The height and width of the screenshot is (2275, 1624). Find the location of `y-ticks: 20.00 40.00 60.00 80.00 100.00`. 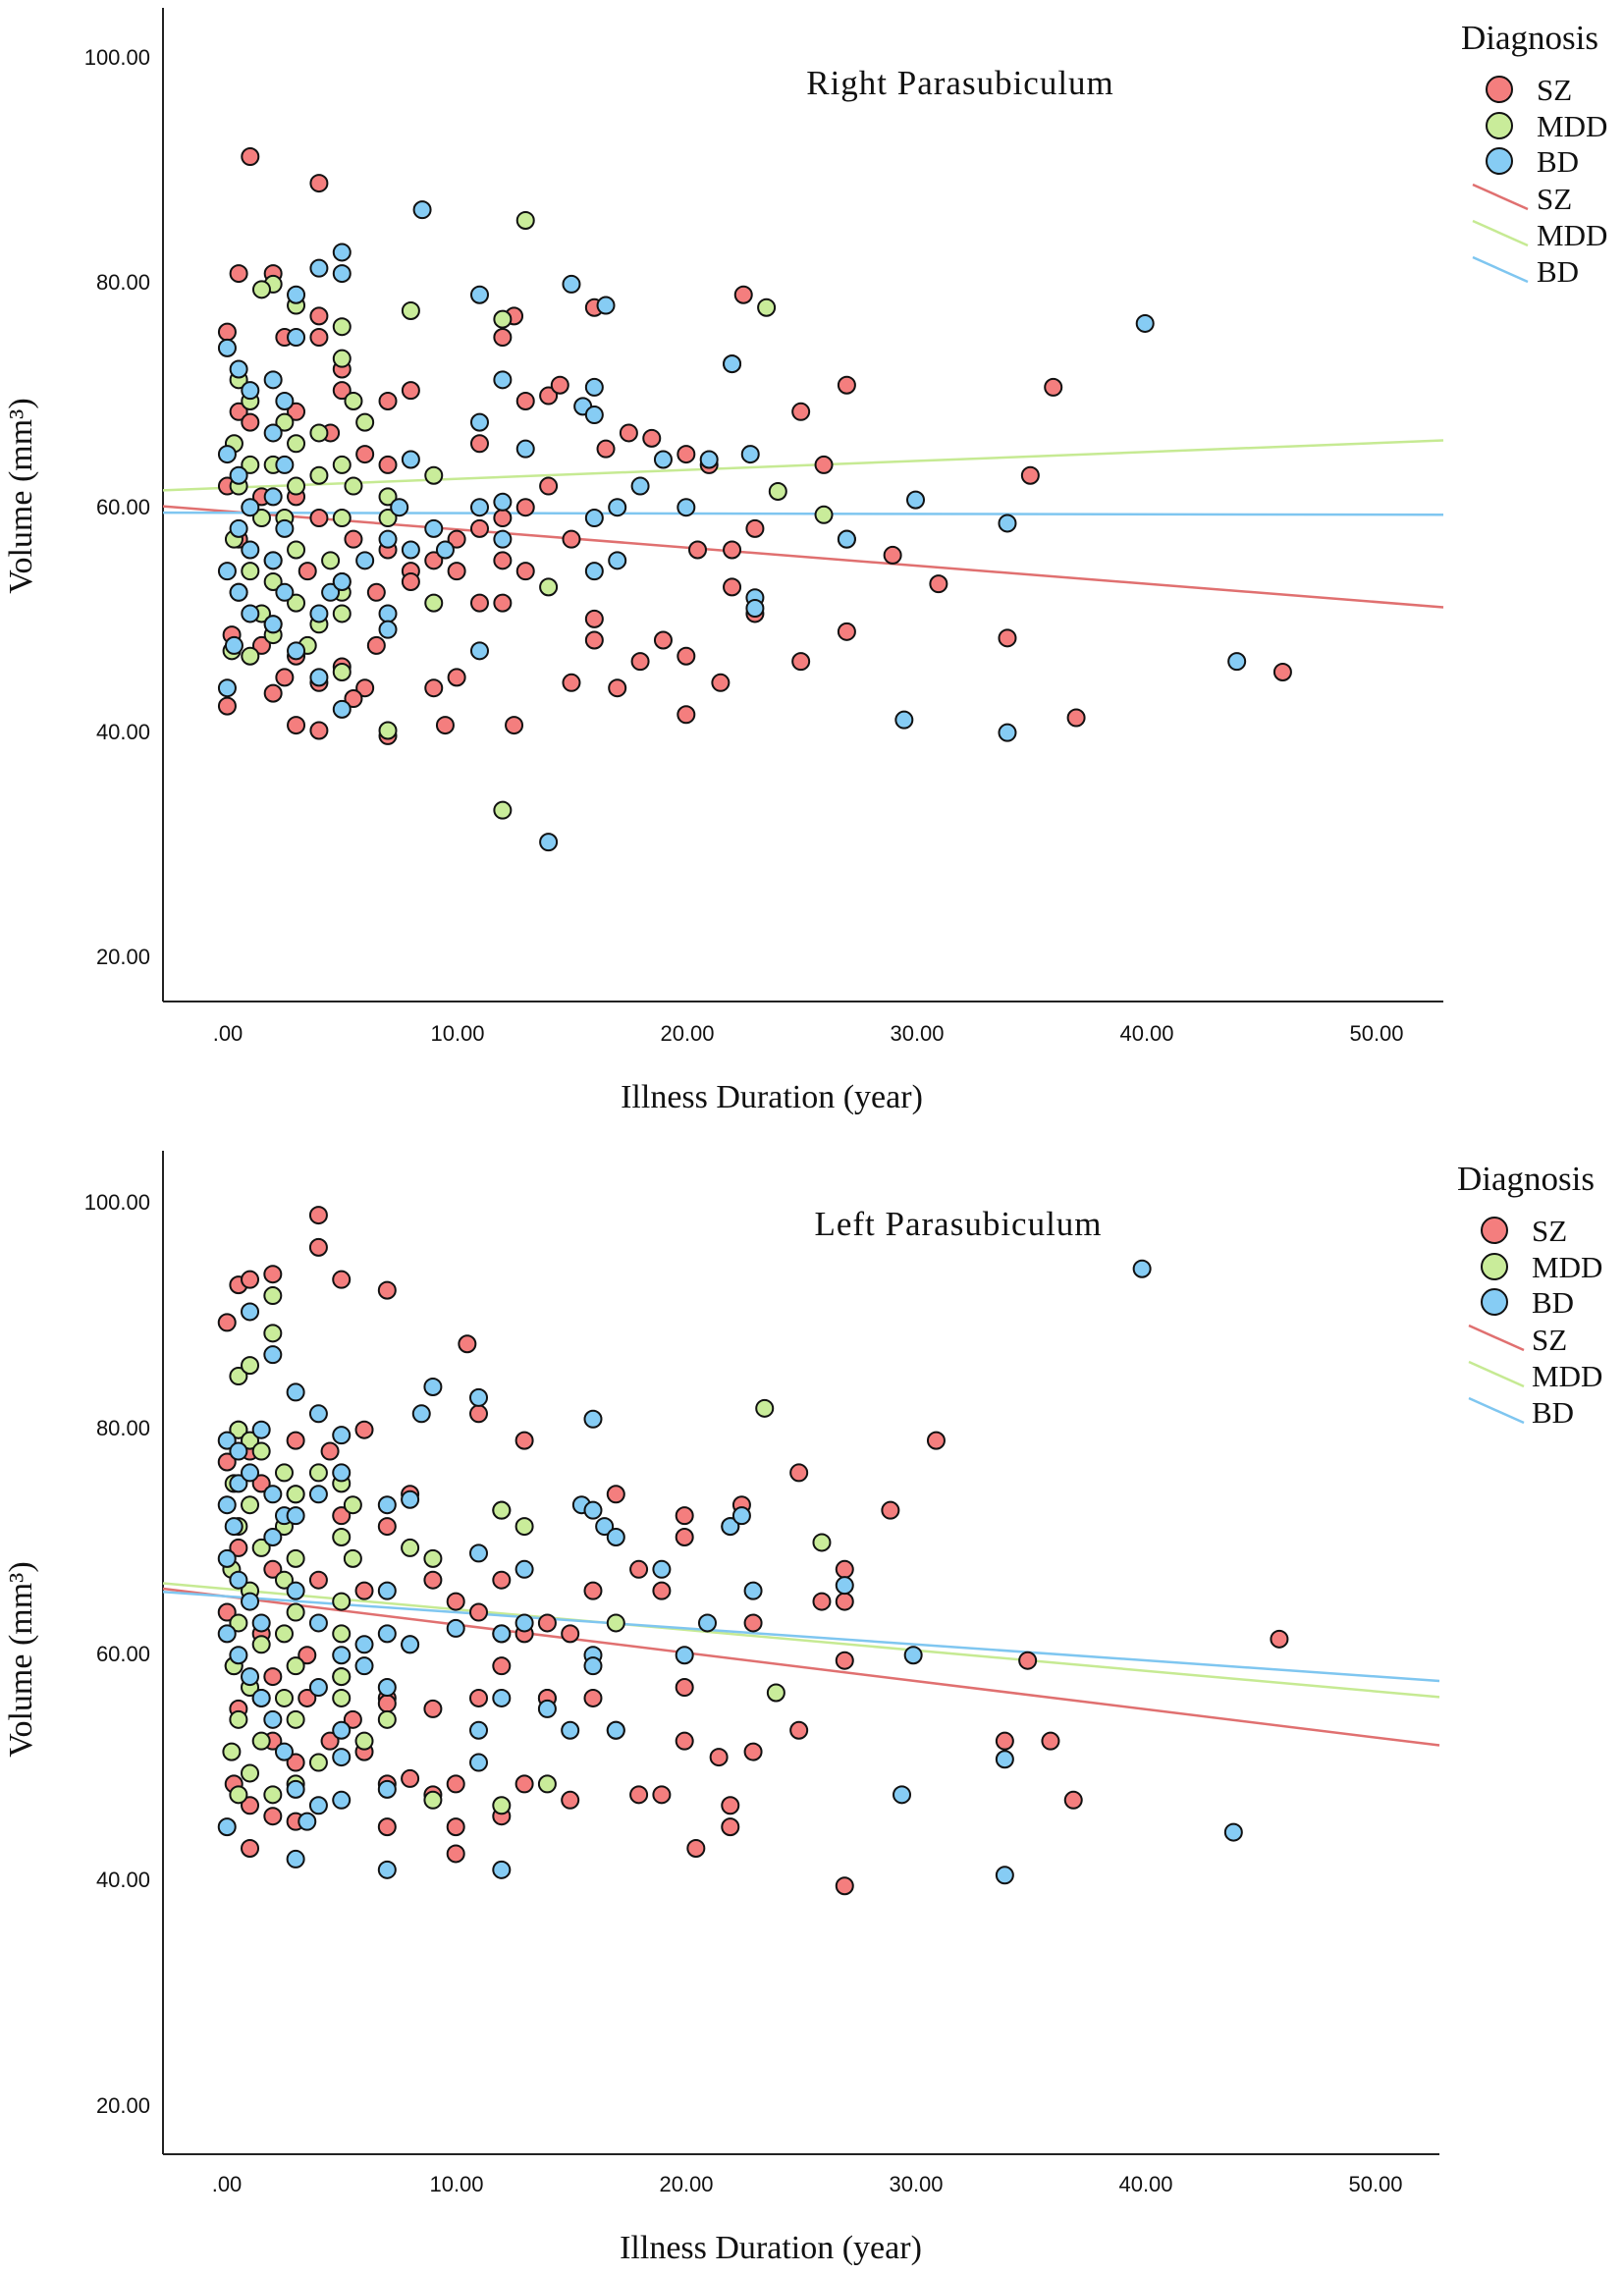

y-ticks: 20.00 40.00 60.00 80.00 100.00 is located at coordinates (117, 1654).